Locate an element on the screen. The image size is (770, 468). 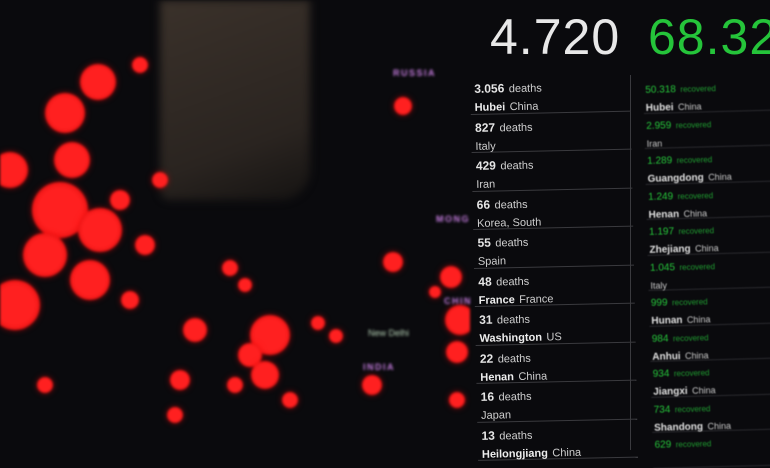
recovered-row: 629 recovered is located at coordinates (711, 448).